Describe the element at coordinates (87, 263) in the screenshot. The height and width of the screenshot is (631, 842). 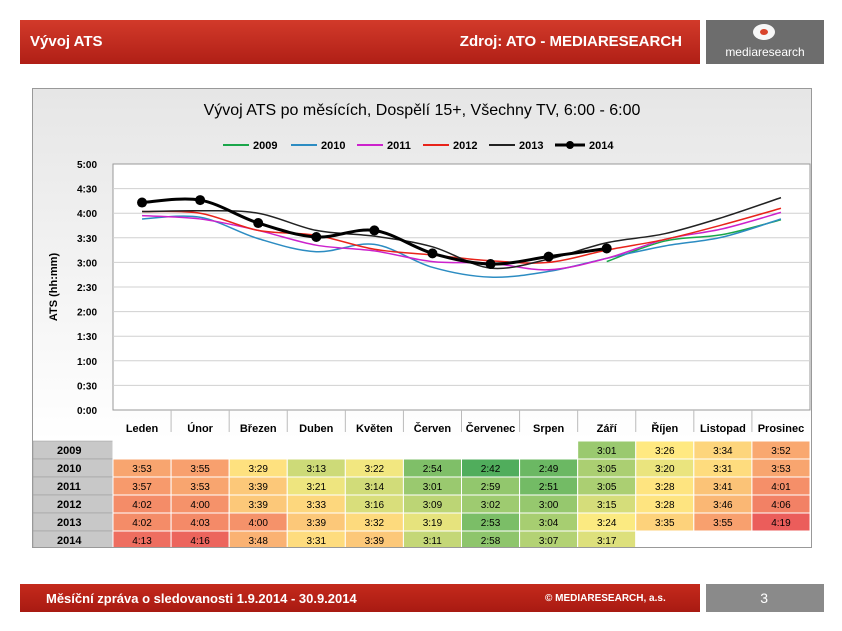
I see `y-tick-label: 3:00` at that location.